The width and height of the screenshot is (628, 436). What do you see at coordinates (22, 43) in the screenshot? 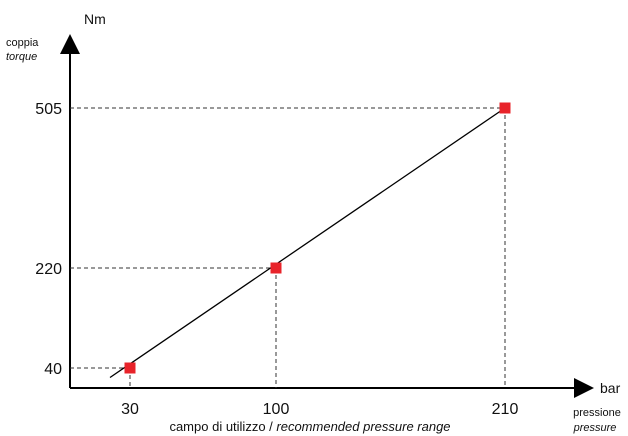
I see `y-axis-label: coppia` at bounding box center [22, 43].